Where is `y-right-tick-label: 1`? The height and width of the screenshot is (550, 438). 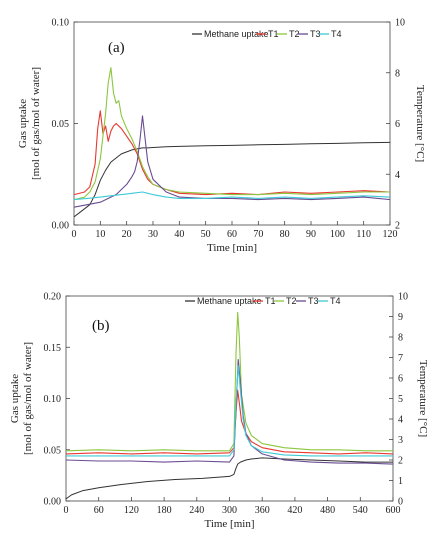 y-right-tick-label: 1 is located at coordinates (400, 481).